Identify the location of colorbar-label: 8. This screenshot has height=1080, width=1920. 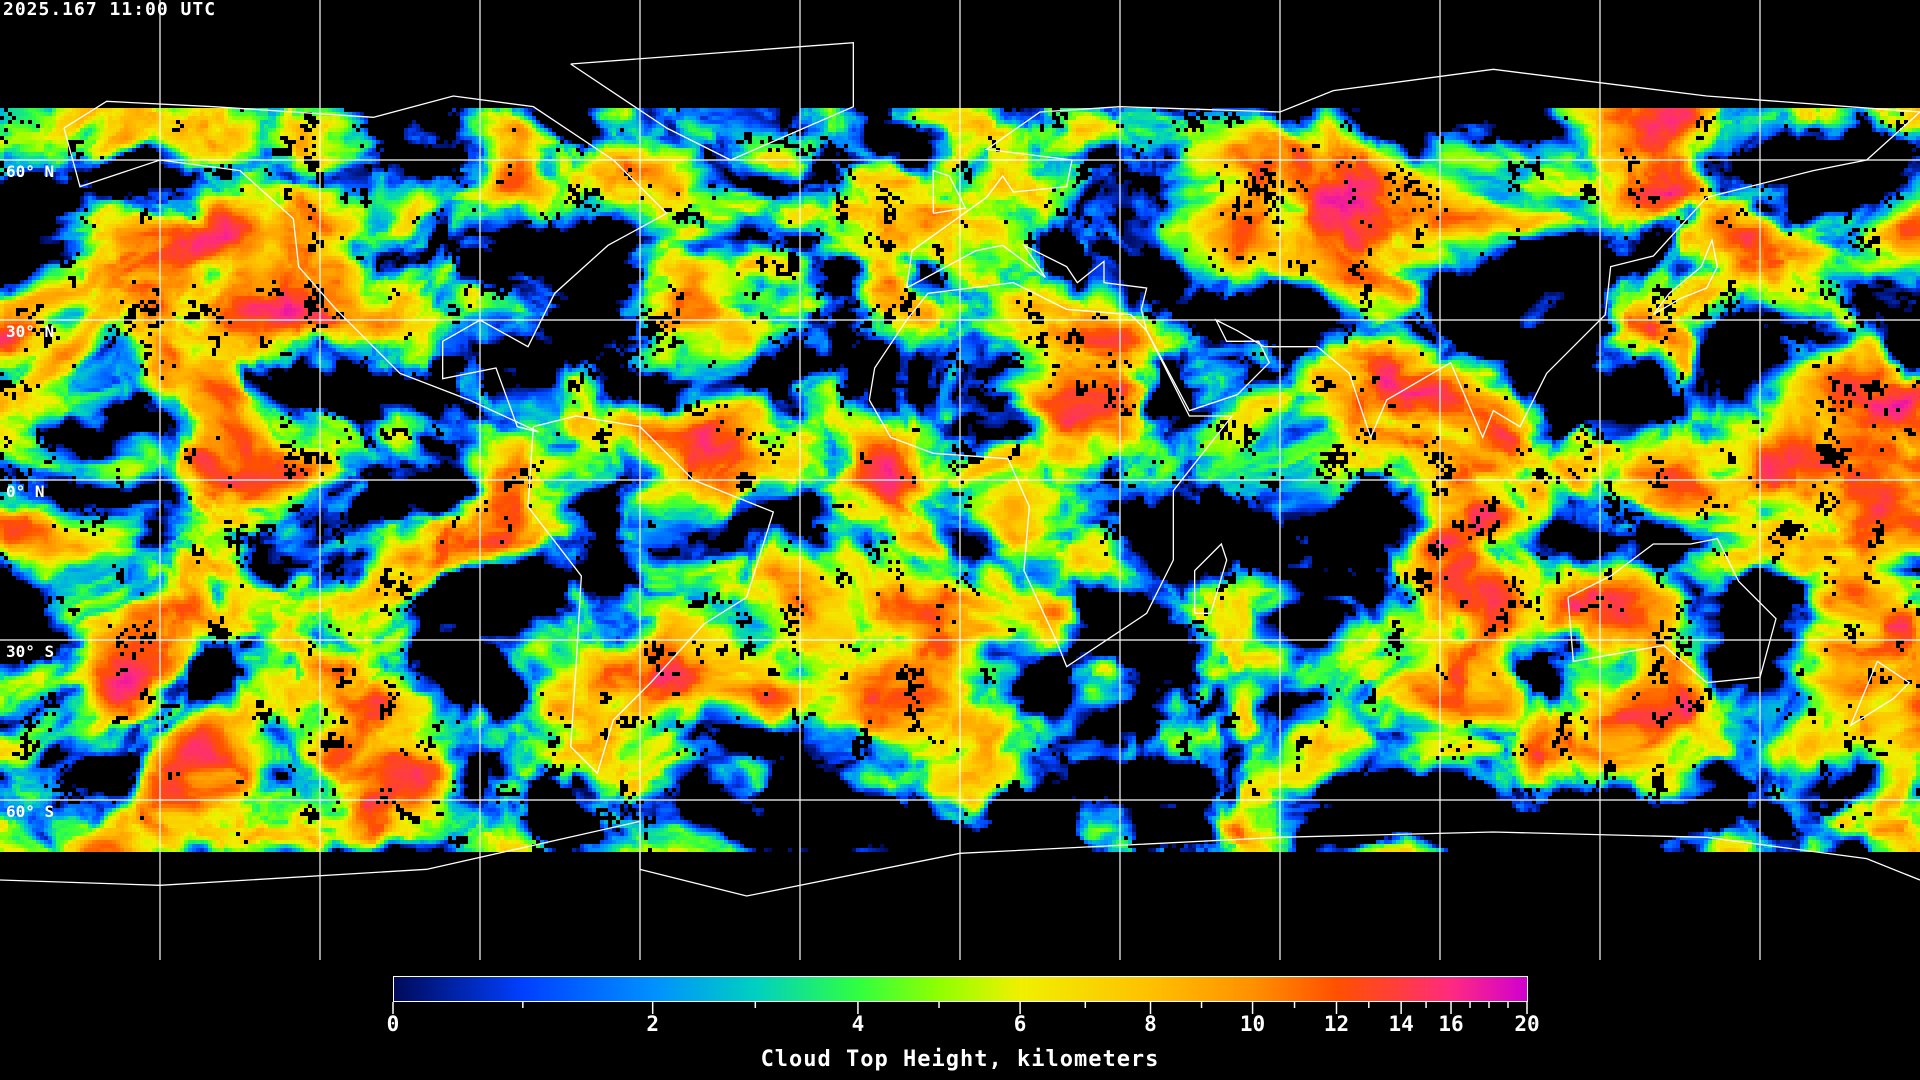
(1150, 1024).